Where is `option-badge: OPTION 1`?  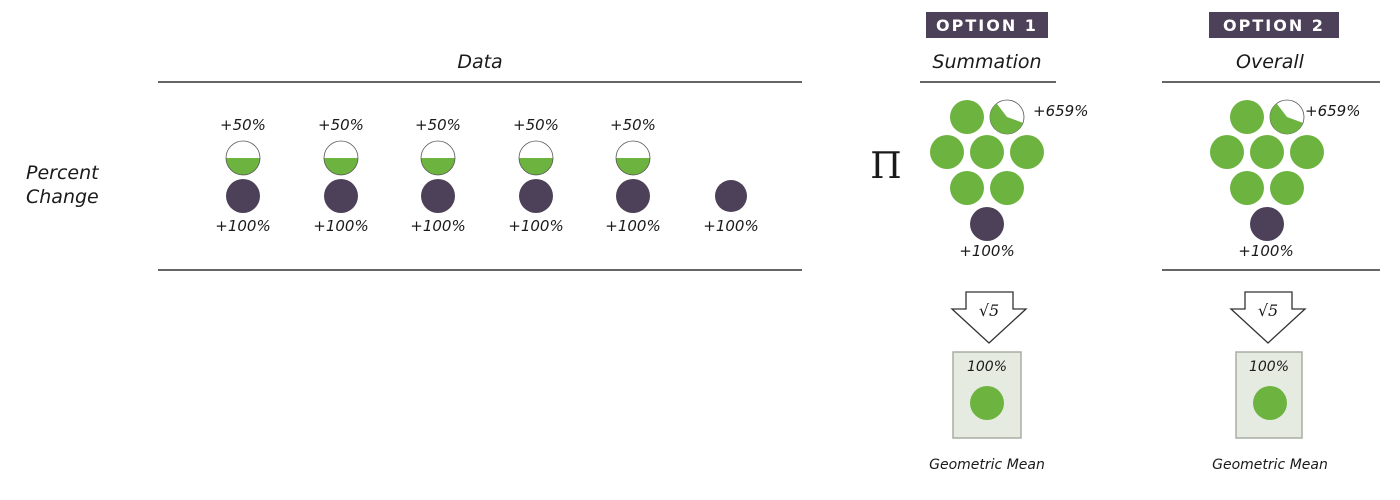
option-badge: OPTION 1 is located at coordinates (987, 25).